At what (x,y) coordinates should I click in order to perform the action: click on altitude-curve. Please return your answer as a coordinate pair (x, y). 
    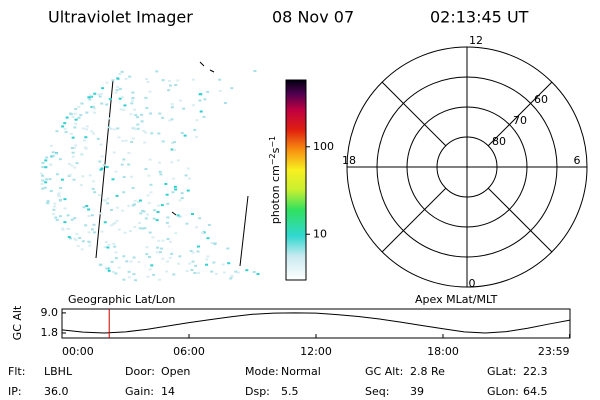
    Looking at the image, I should click on (316, 323).